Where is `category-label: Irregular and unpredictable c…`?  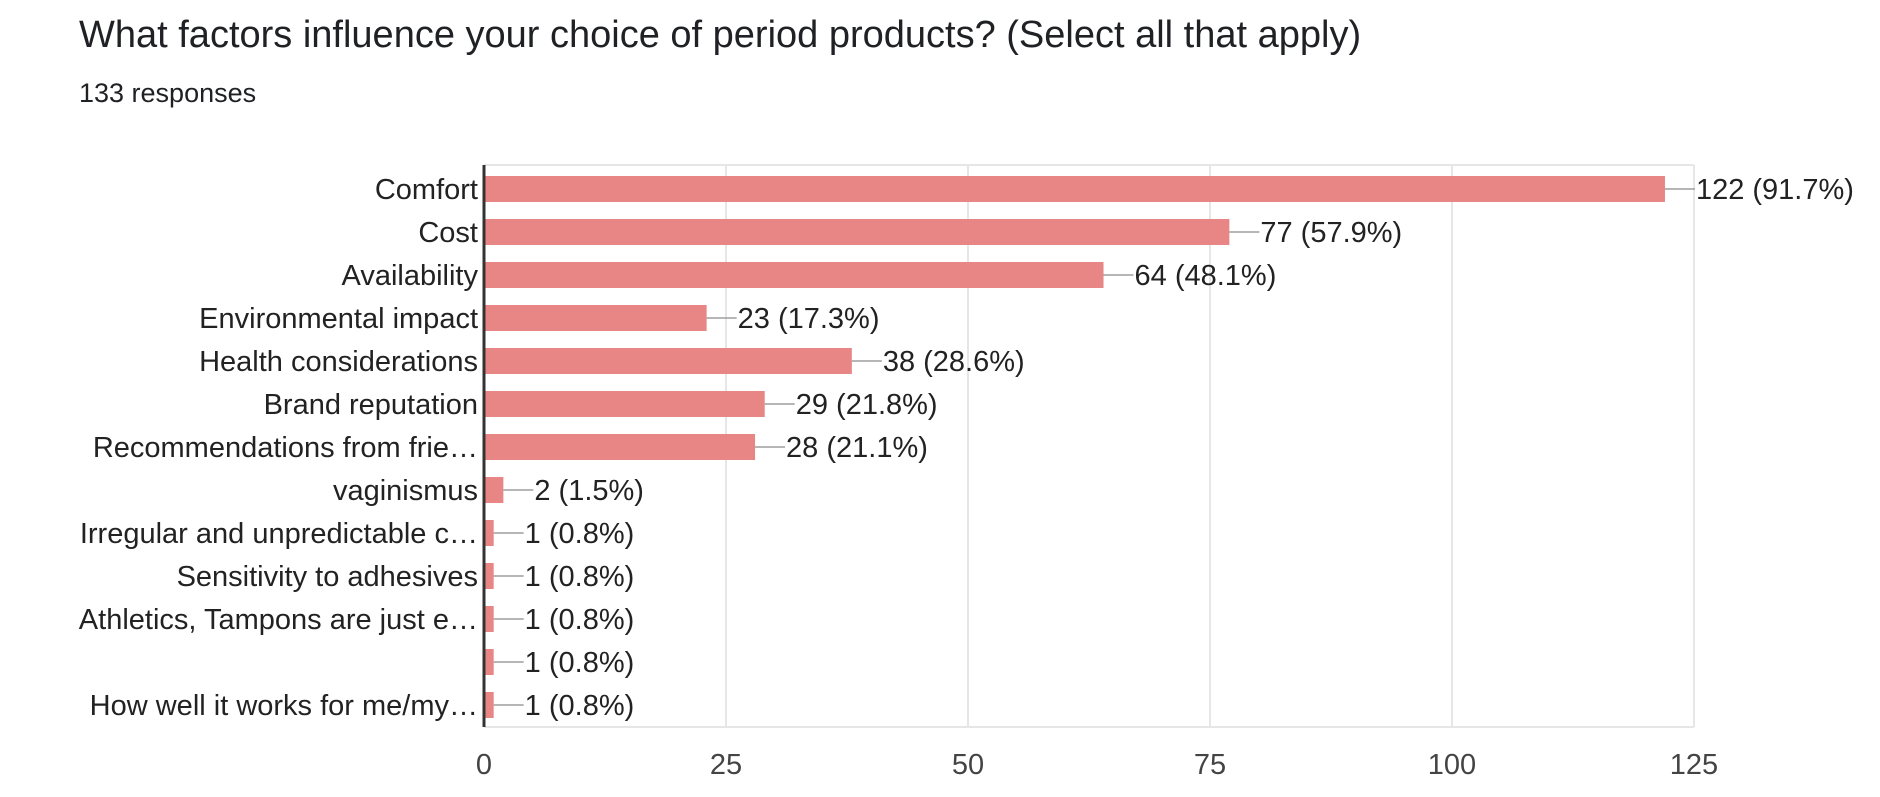
category-label: Irregular and unpredictable c… is located at coordinates (279, 534).